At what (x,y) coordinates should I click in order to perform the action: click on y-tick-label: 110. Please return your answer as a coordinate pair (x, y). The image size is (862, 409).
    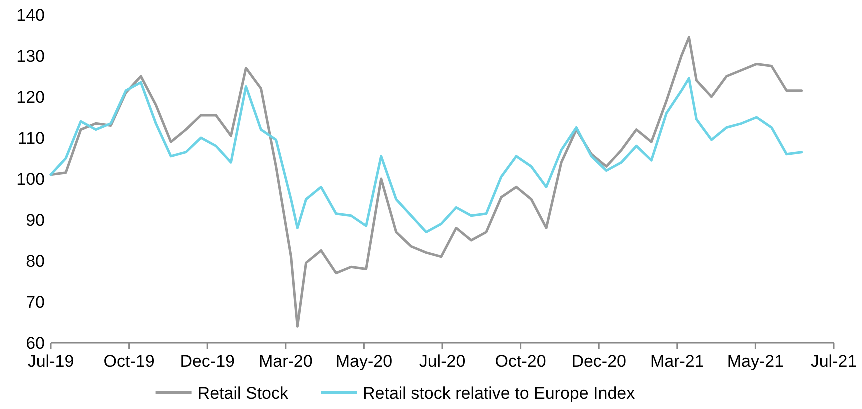
    Looking at the image, I should click on (31, 138).